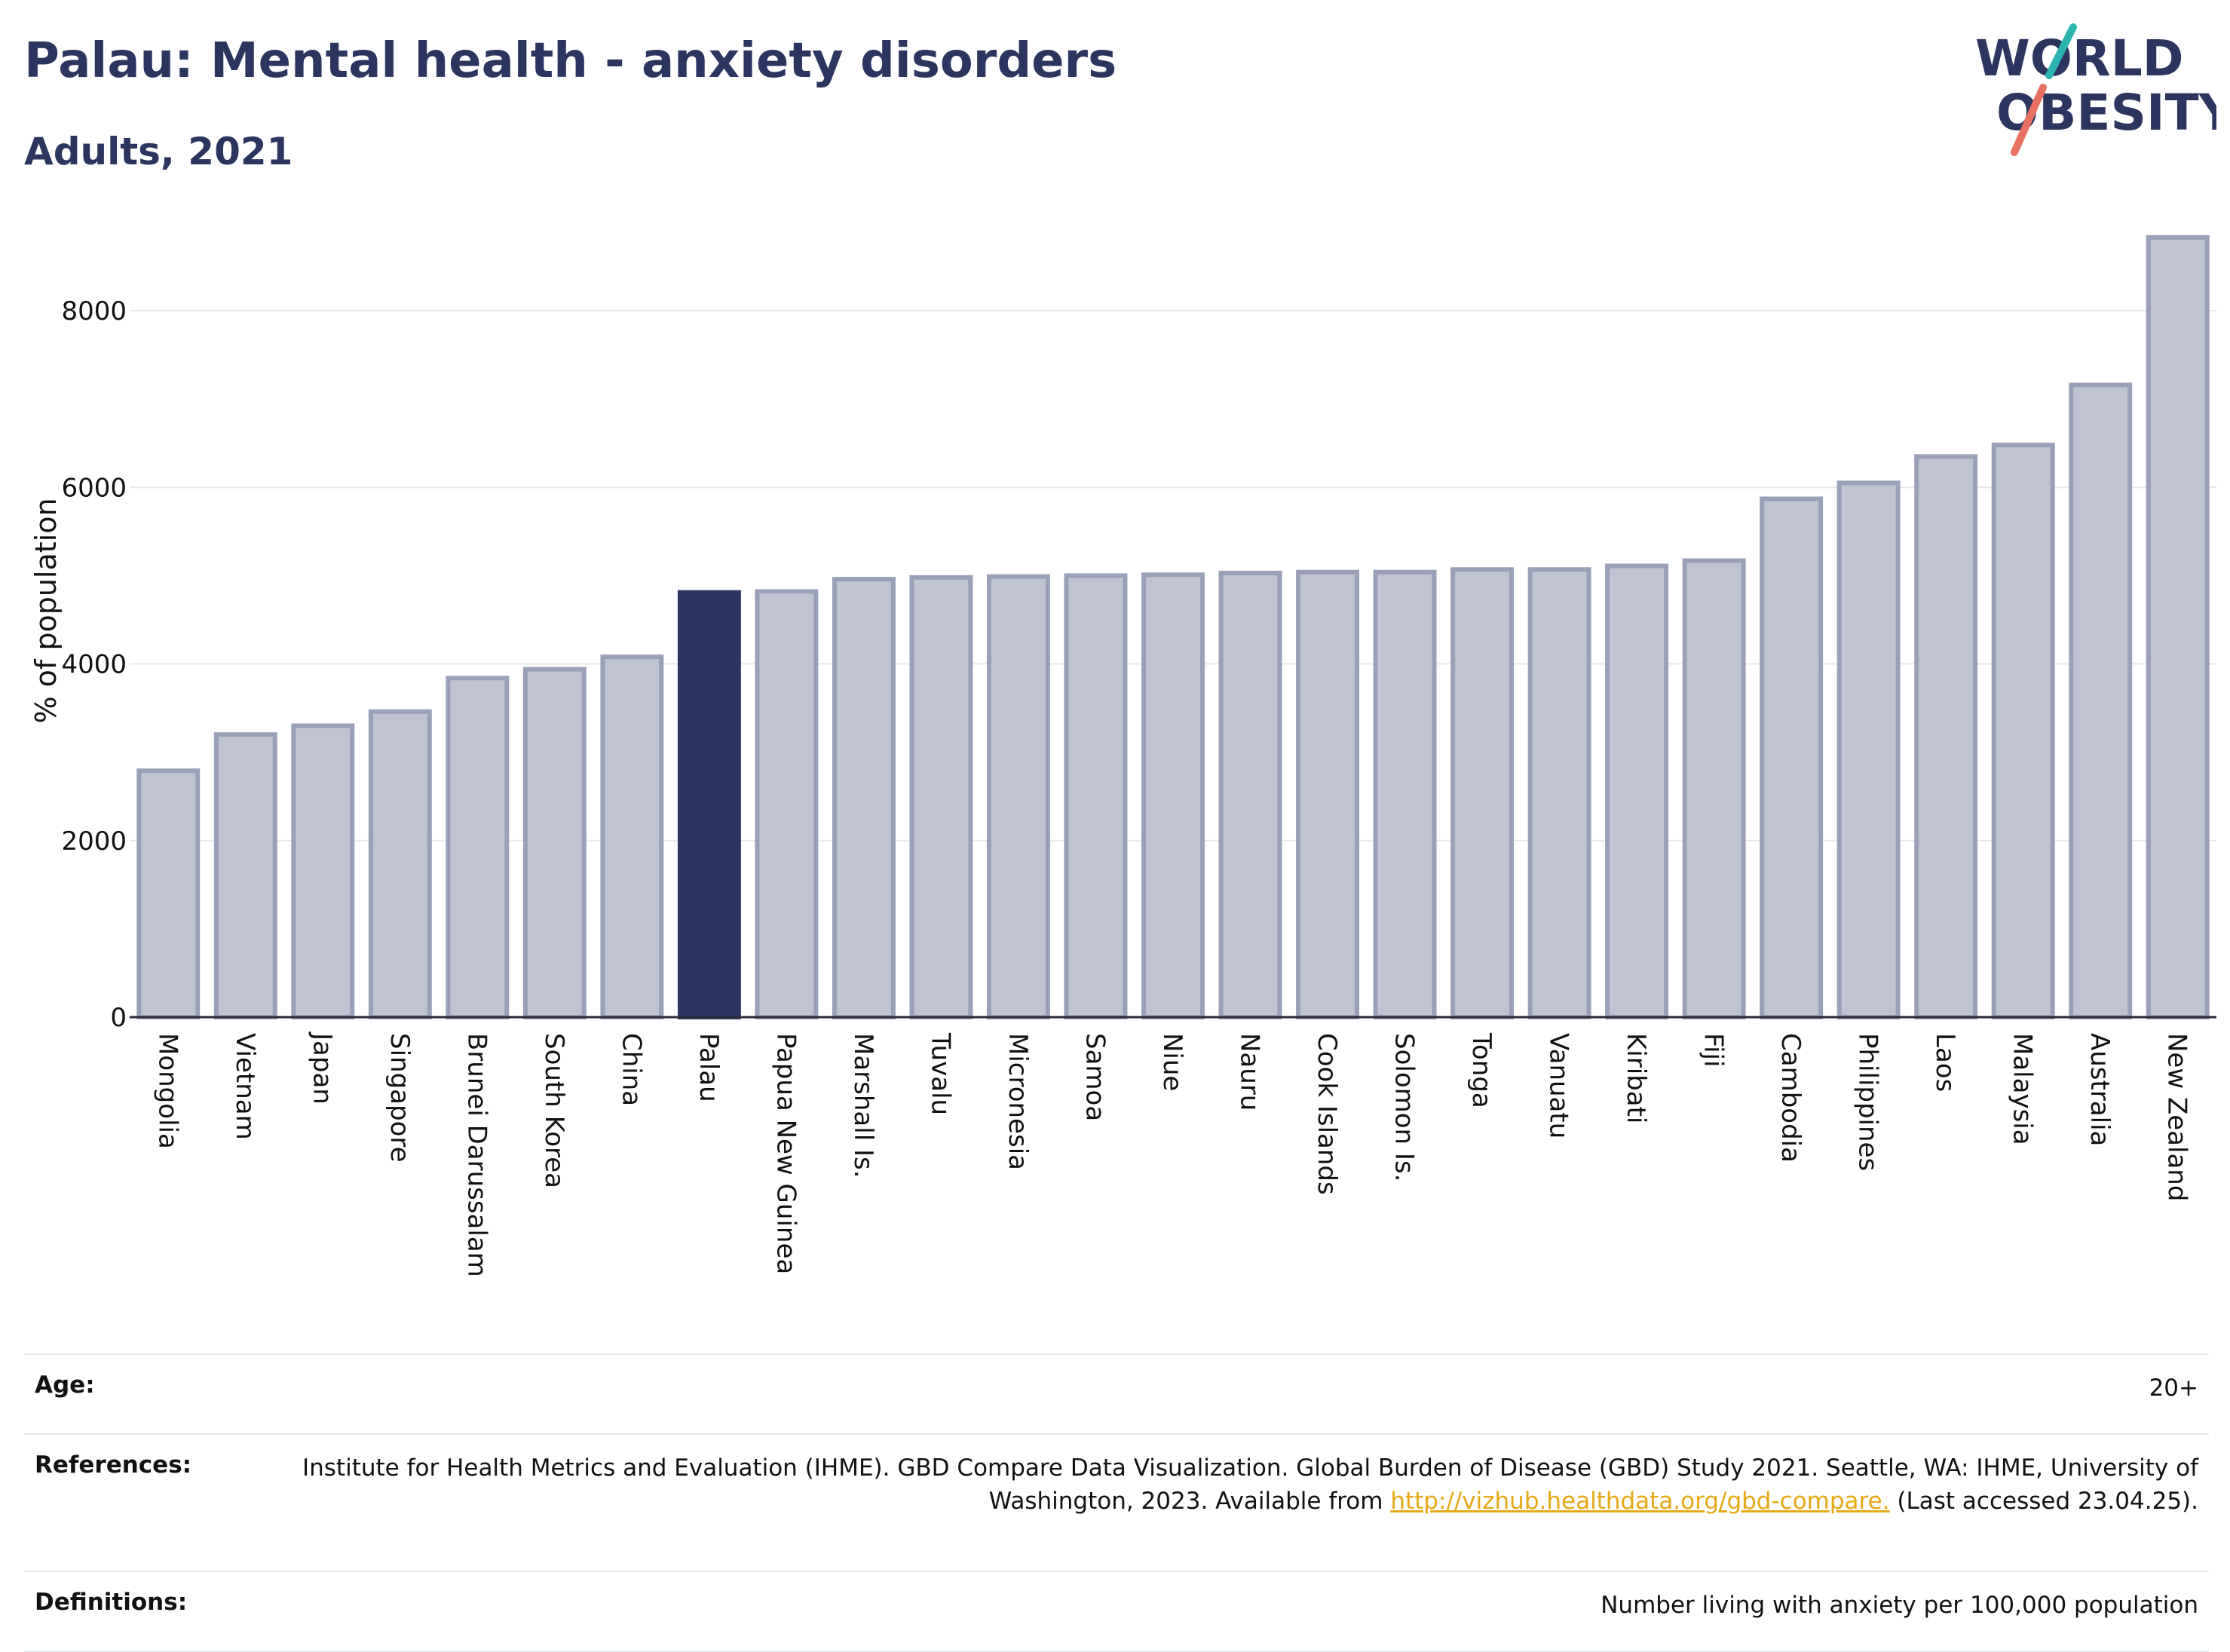 Image resolution: width=2230 pixels, height=1652 pixels. What do you see at coordinates (1714, 1050) in the screenshot?
I see `x-tick-label: Fiji` at bounding box center [1714, 1050].